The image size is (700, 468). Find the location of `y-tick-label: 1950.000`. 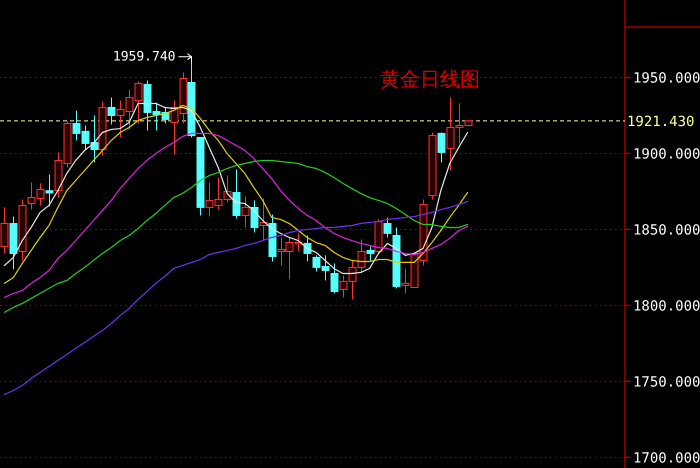

y-tick-label: 1950.000 is located at coordinates (666, 78).